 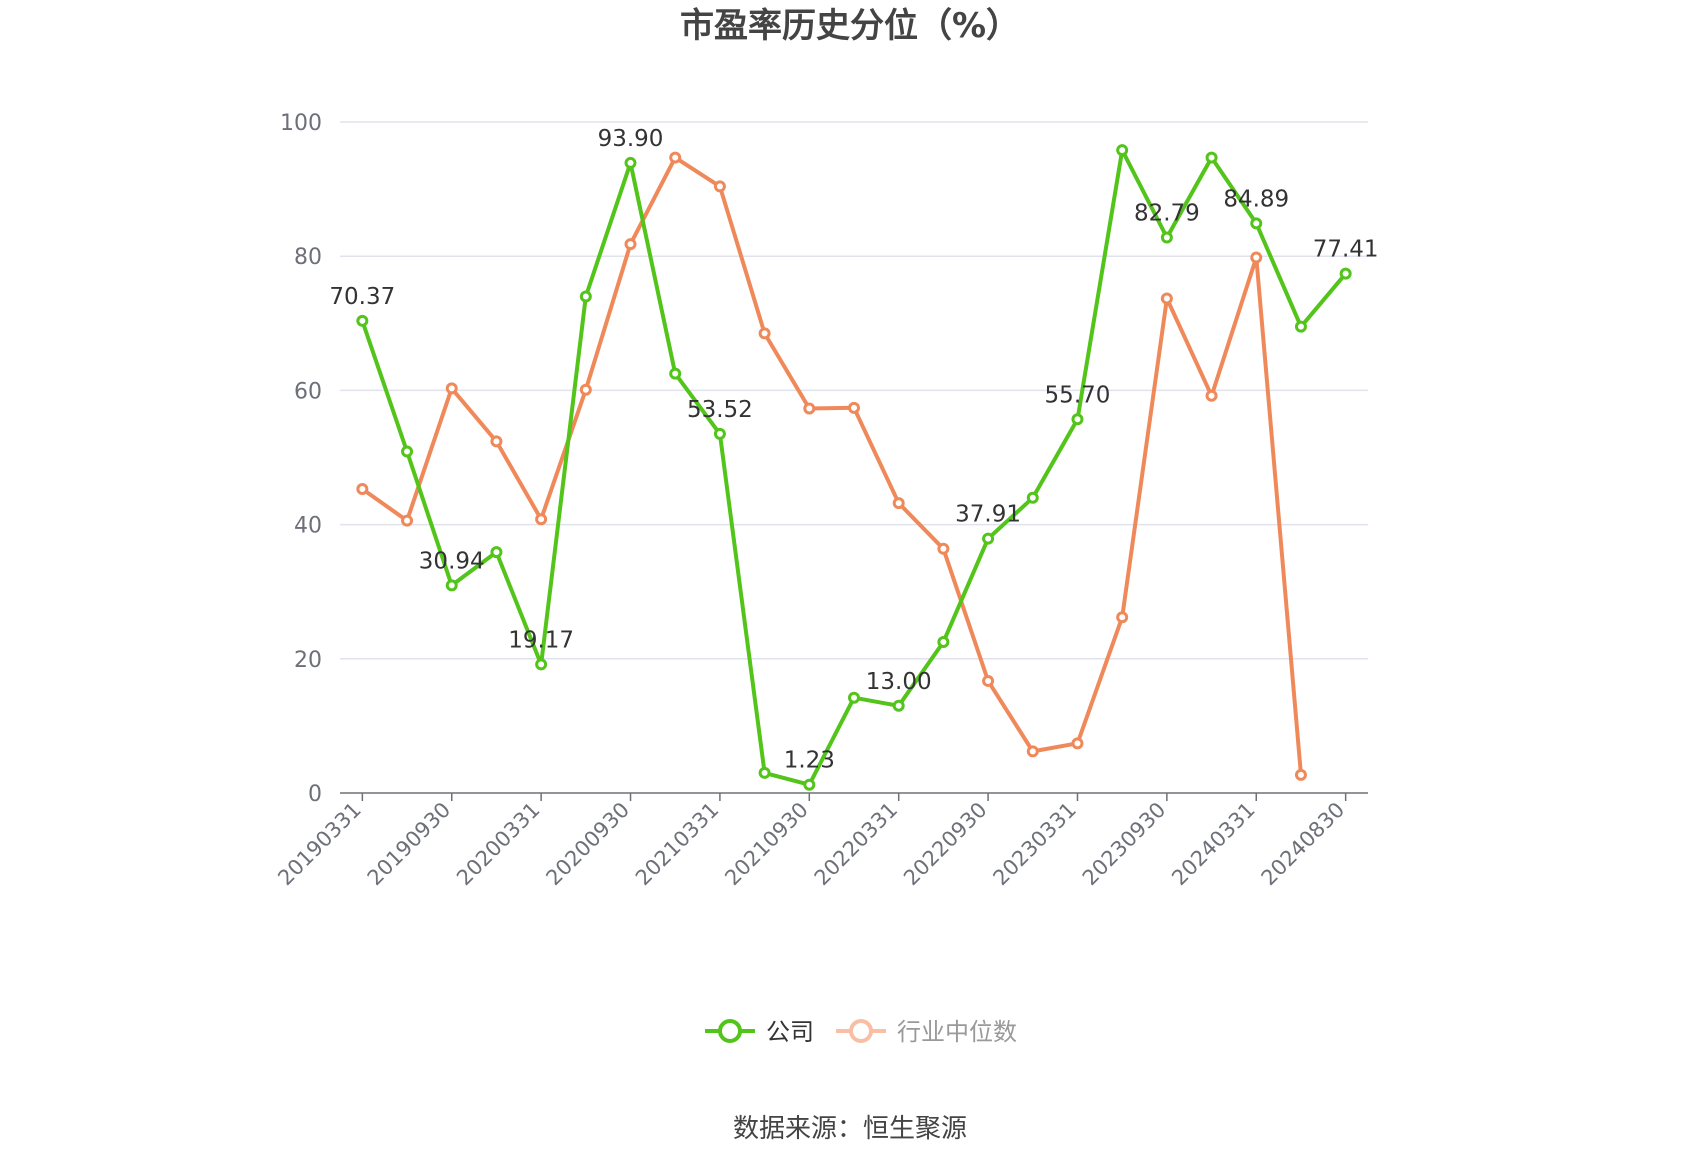 What do you see at coordinates (588, 844) in the screenshot?
I see `x-tick-label: 20200930` at bounding box center [588, 844].